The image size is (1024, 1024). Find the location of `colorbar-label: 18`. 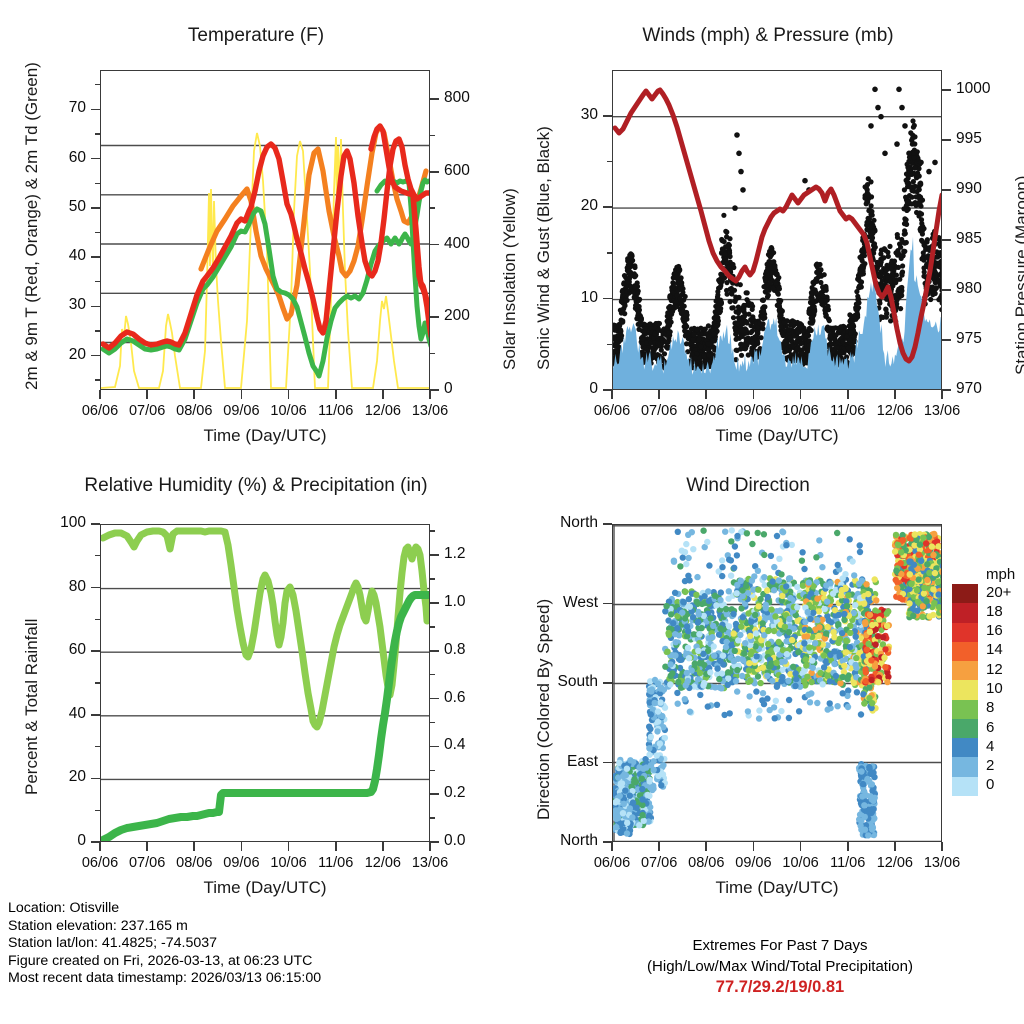

colorbar-label: 18 is located at coordinates (994, 611).